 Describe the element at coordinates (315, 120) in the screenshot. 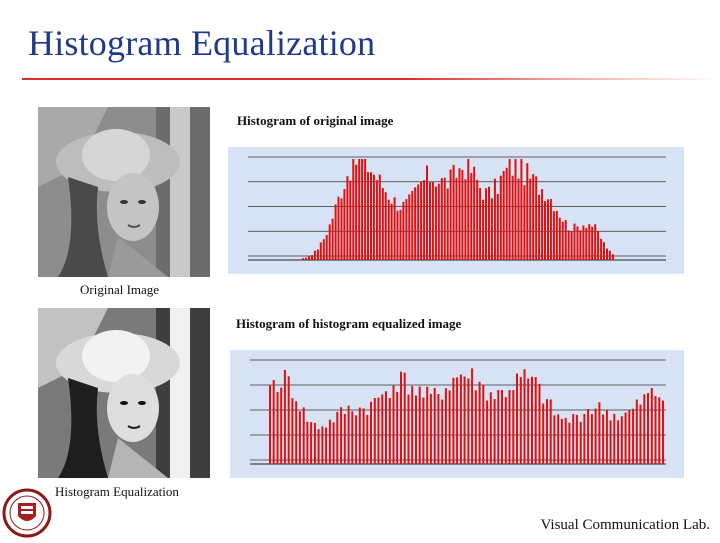

I see `original-histogram-title: Histogram of original image` at that location.